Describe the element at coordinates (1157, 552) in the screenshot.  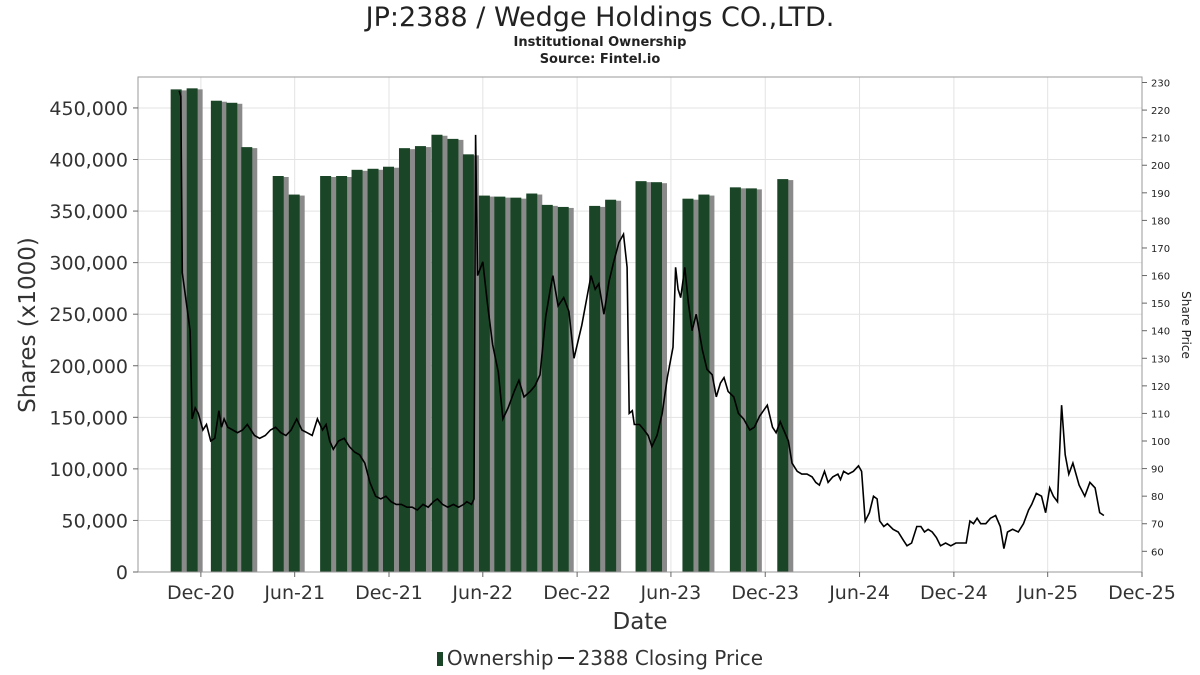
I see `y2-tick-label: 60` at that location.